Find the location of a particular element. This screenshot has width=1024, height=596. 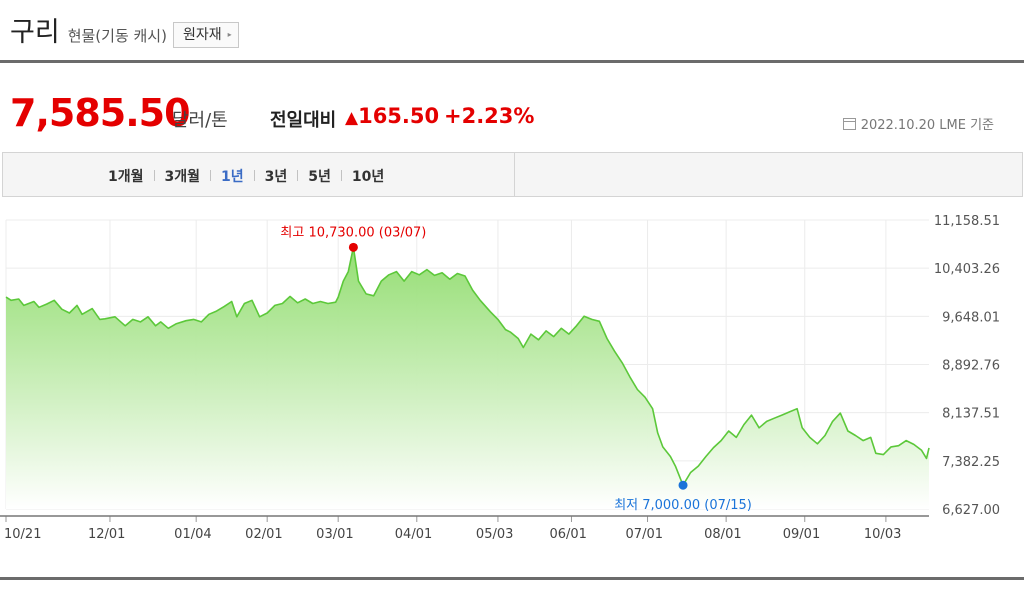

period-selector: 1개월 3개월 1년 3년 5년 10년 is located at coordinates (512, 174).